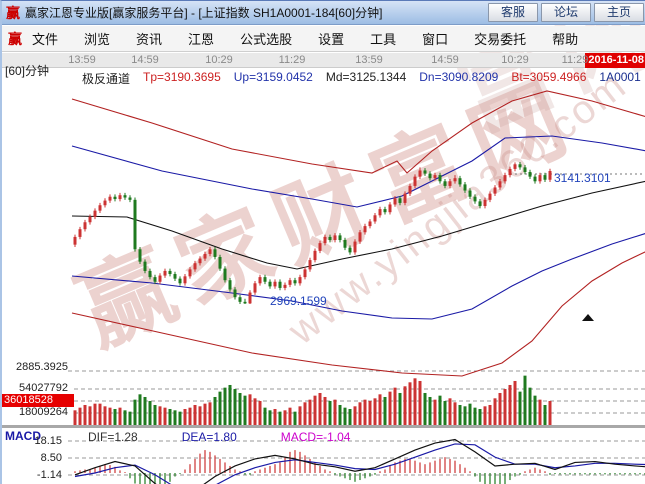 The width and height of the screenshot is (645, 484). What do you see at coordinates (359, 461) in the screenshot?
I see `dif-line` at bounding box center [359, 461].